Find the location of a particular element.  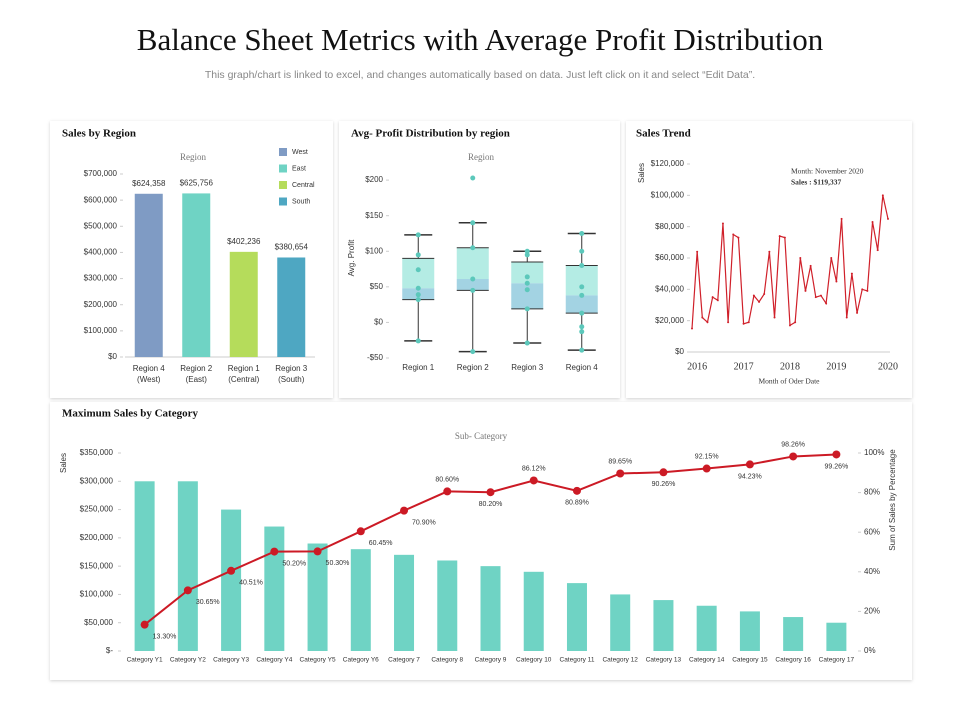

y-tick-label: $350,000 is located at coordinates (97, 452).